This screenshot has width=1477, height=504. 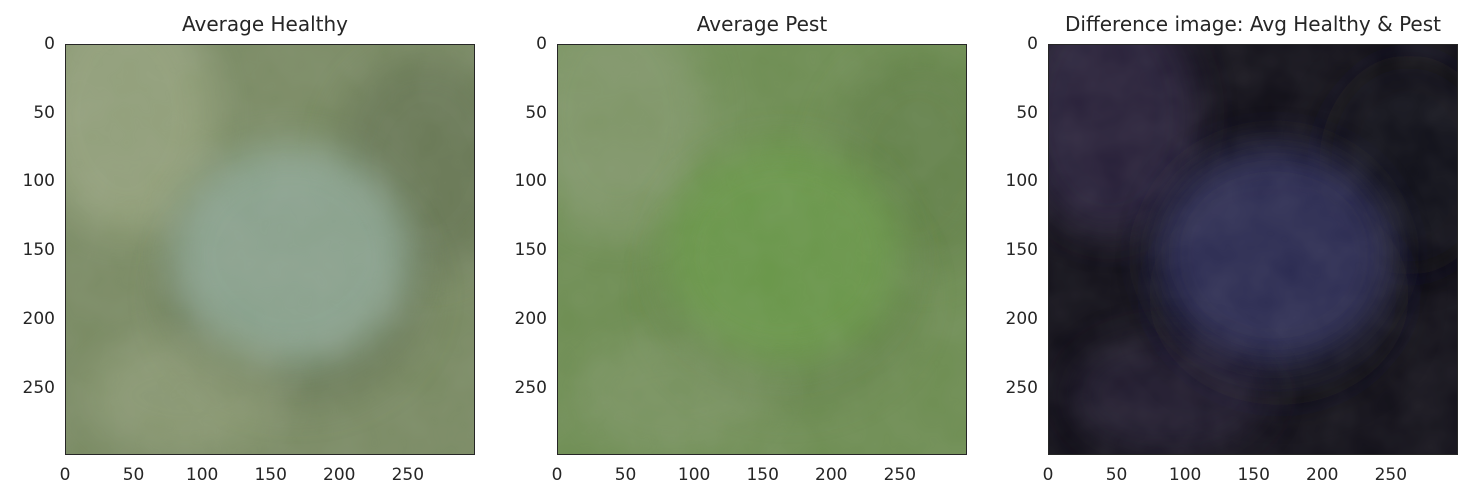 What do you see at coordinates (1253, 24) in the screenshot?
I see `chart-title: Difference image: Avg Healthy & Pest` at bounding box center [1253, 24].